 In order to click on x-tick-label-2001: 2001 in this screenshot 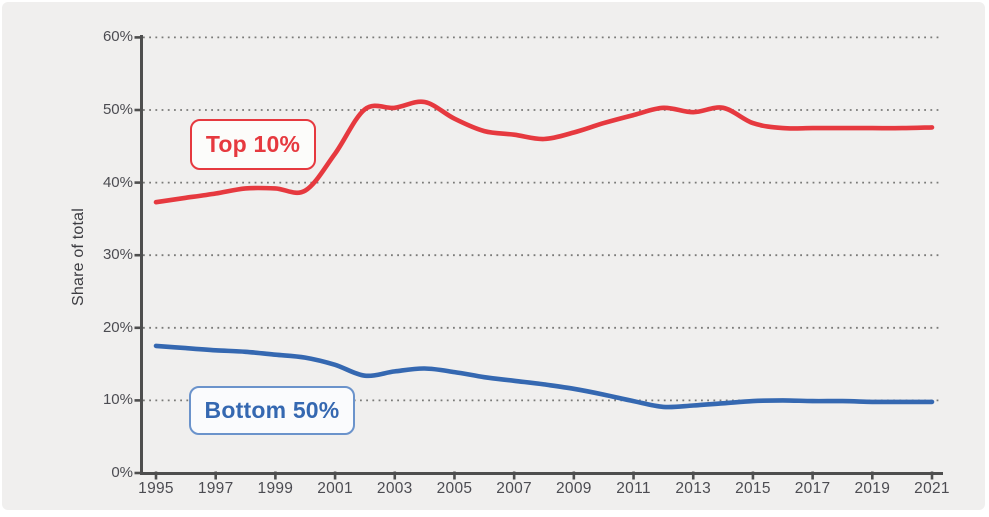, I will do `click(335, 488)`.